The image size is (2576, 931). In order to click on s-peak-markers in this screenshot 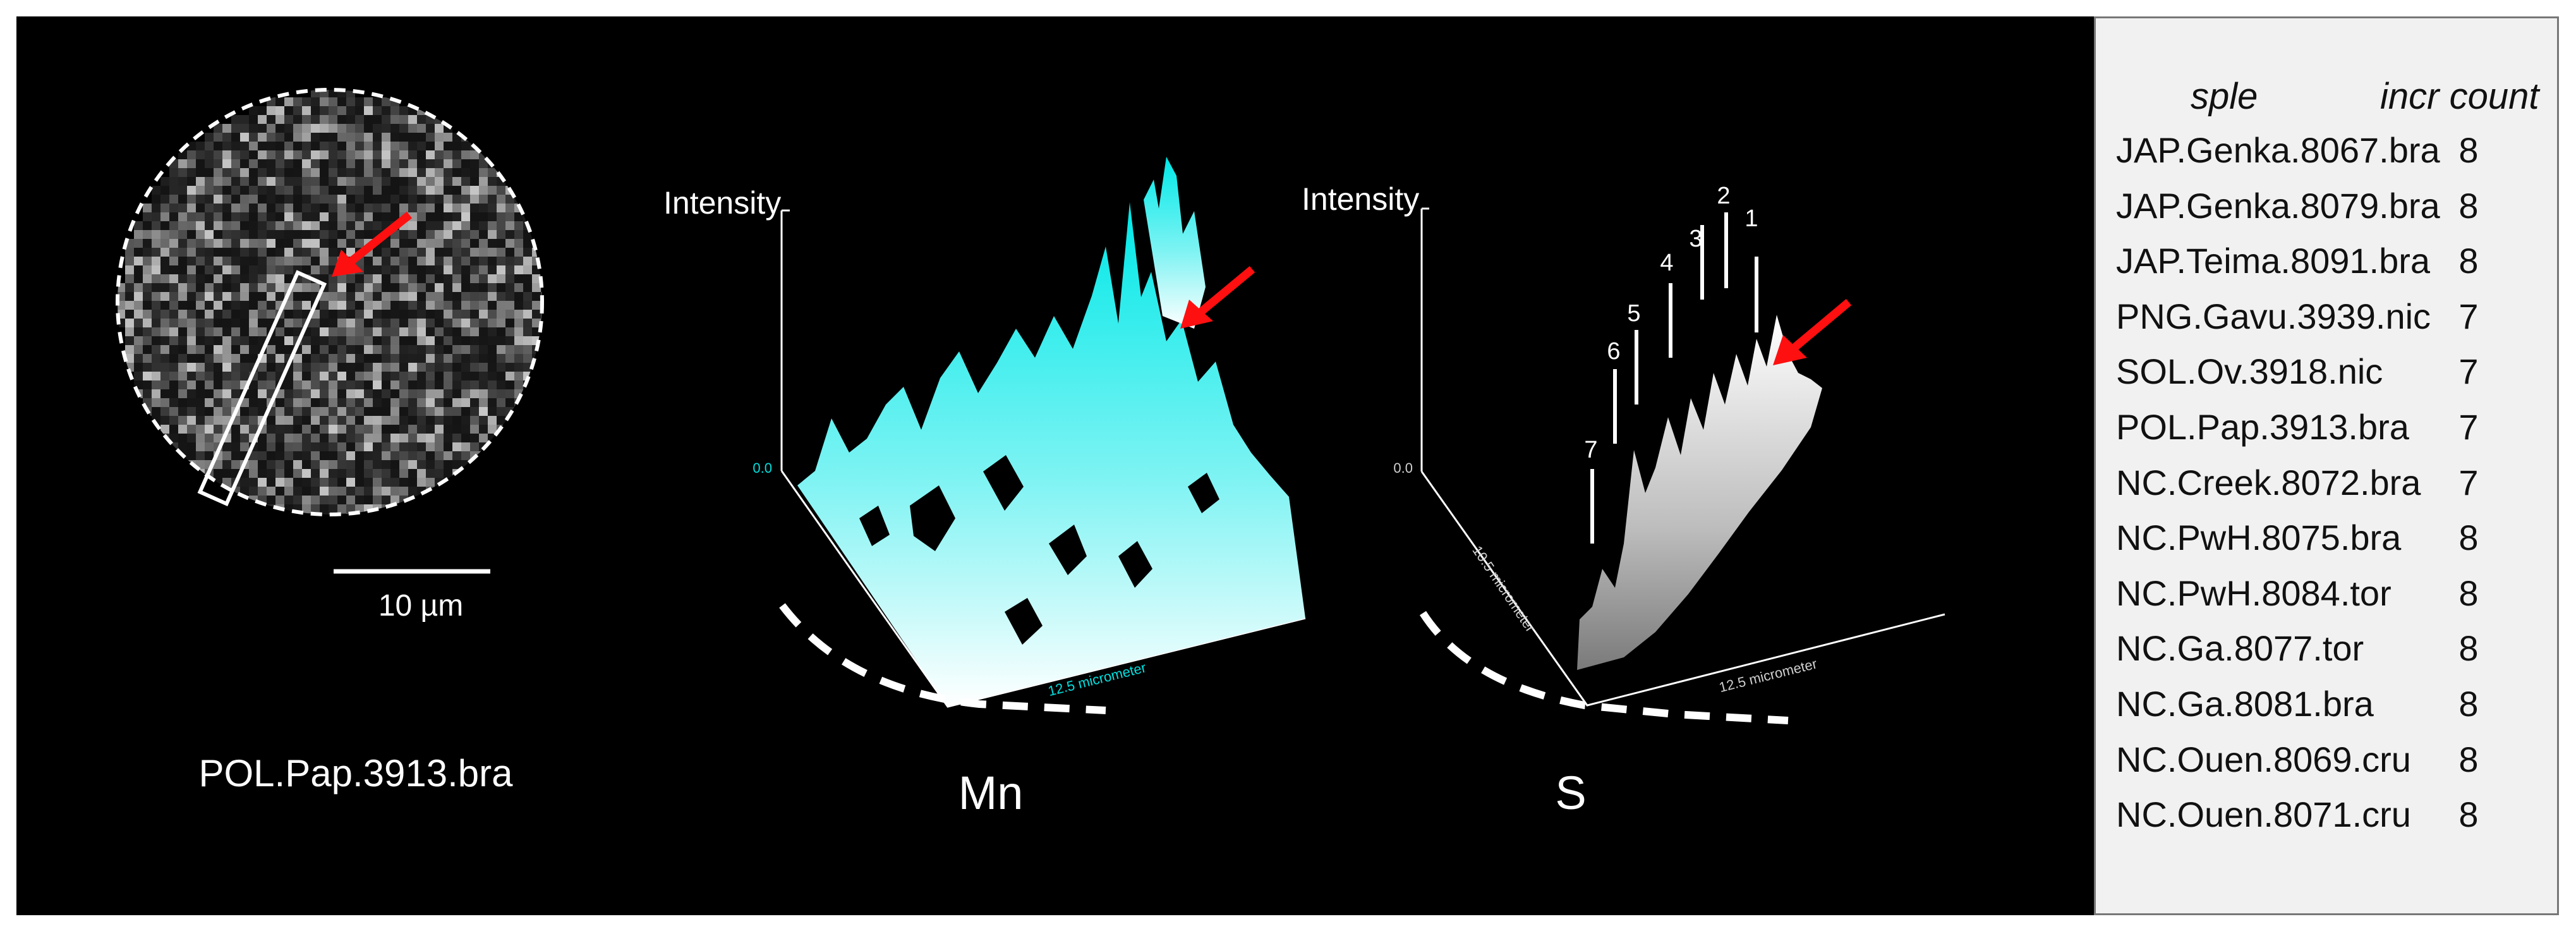, I will do `click(1674, 378)`.